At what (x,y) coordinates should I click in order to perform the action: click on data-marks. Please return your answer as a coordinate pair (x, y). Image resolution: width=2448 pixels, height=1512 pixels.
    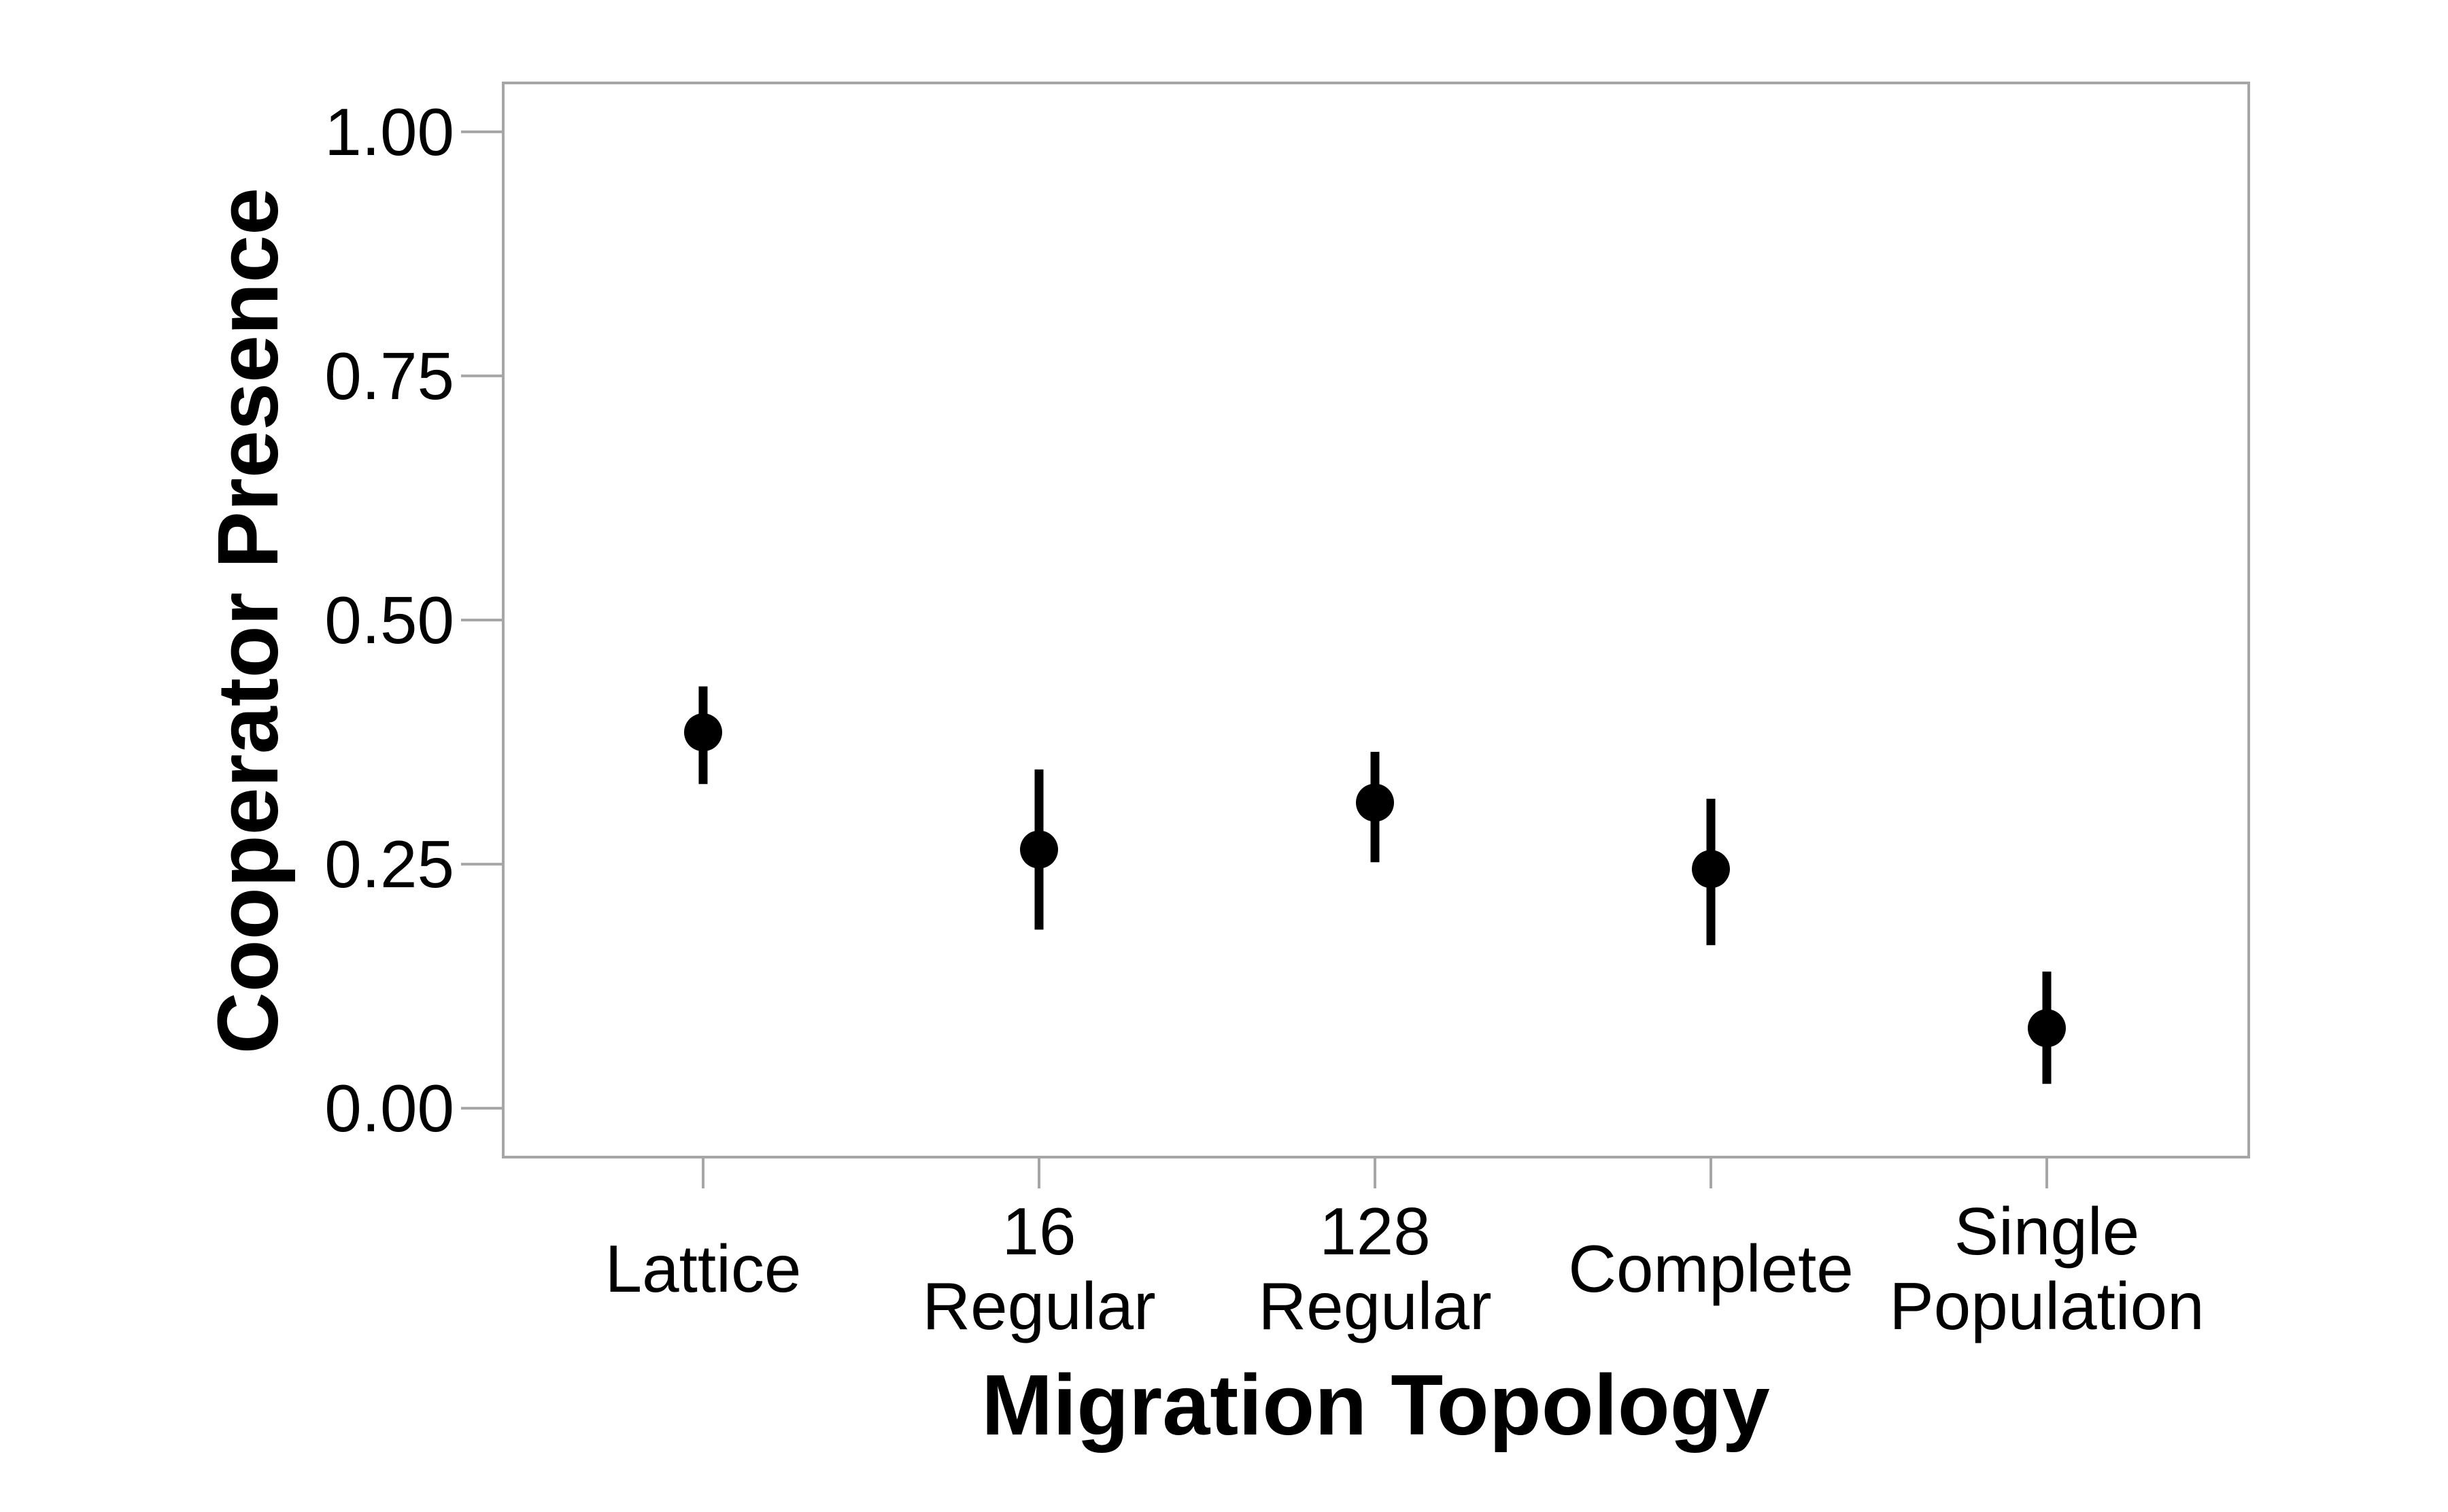
    Looking at the image, I should click on (1375, 885).